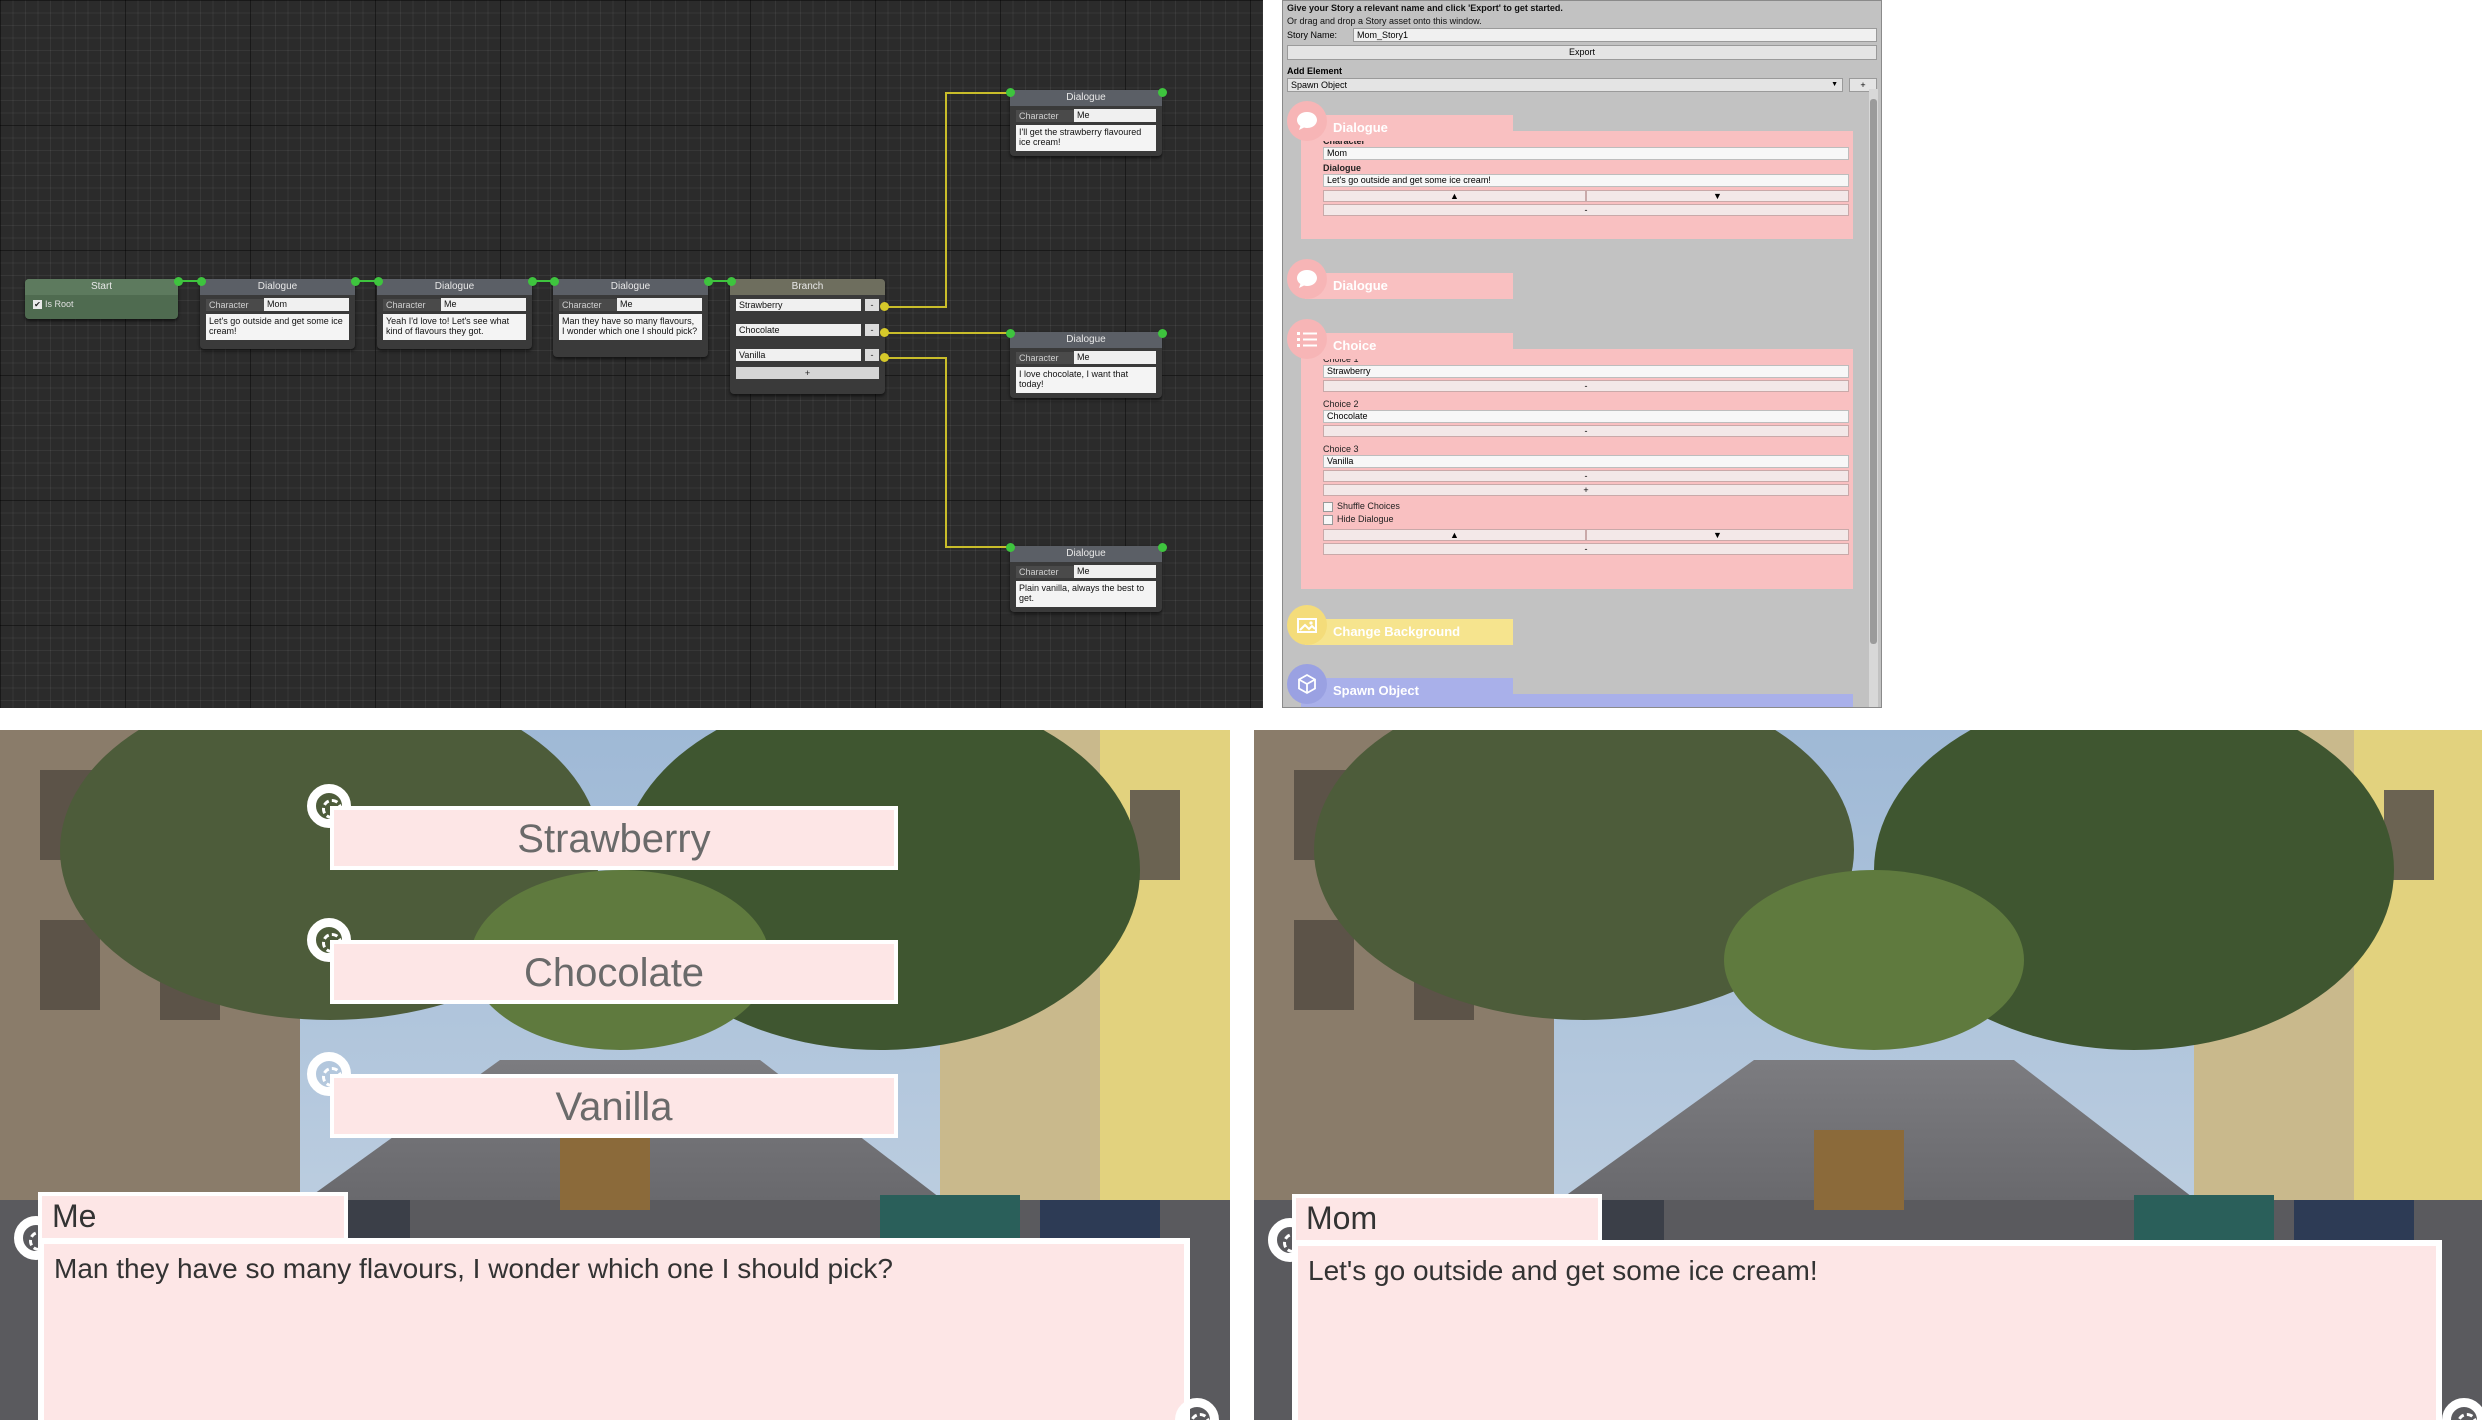 Image resolution: width=2482 pixels, height=1420 pixels. What do you see at coordinates (1162, 92) in the screenshot?
I see `outcome-1-output-port` at bounding box center [1162, 92].